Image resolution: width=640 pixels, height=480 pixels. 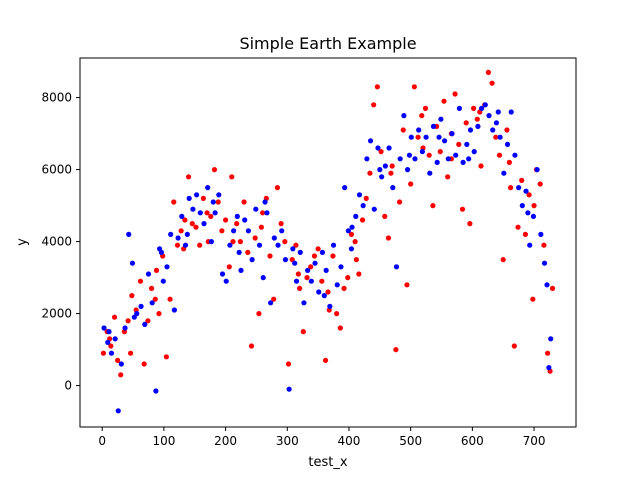 What do you see at coordinates (56, 314) in the screenshot?
I see `y-tick-label: 2000` at bounding box center [56, 314].